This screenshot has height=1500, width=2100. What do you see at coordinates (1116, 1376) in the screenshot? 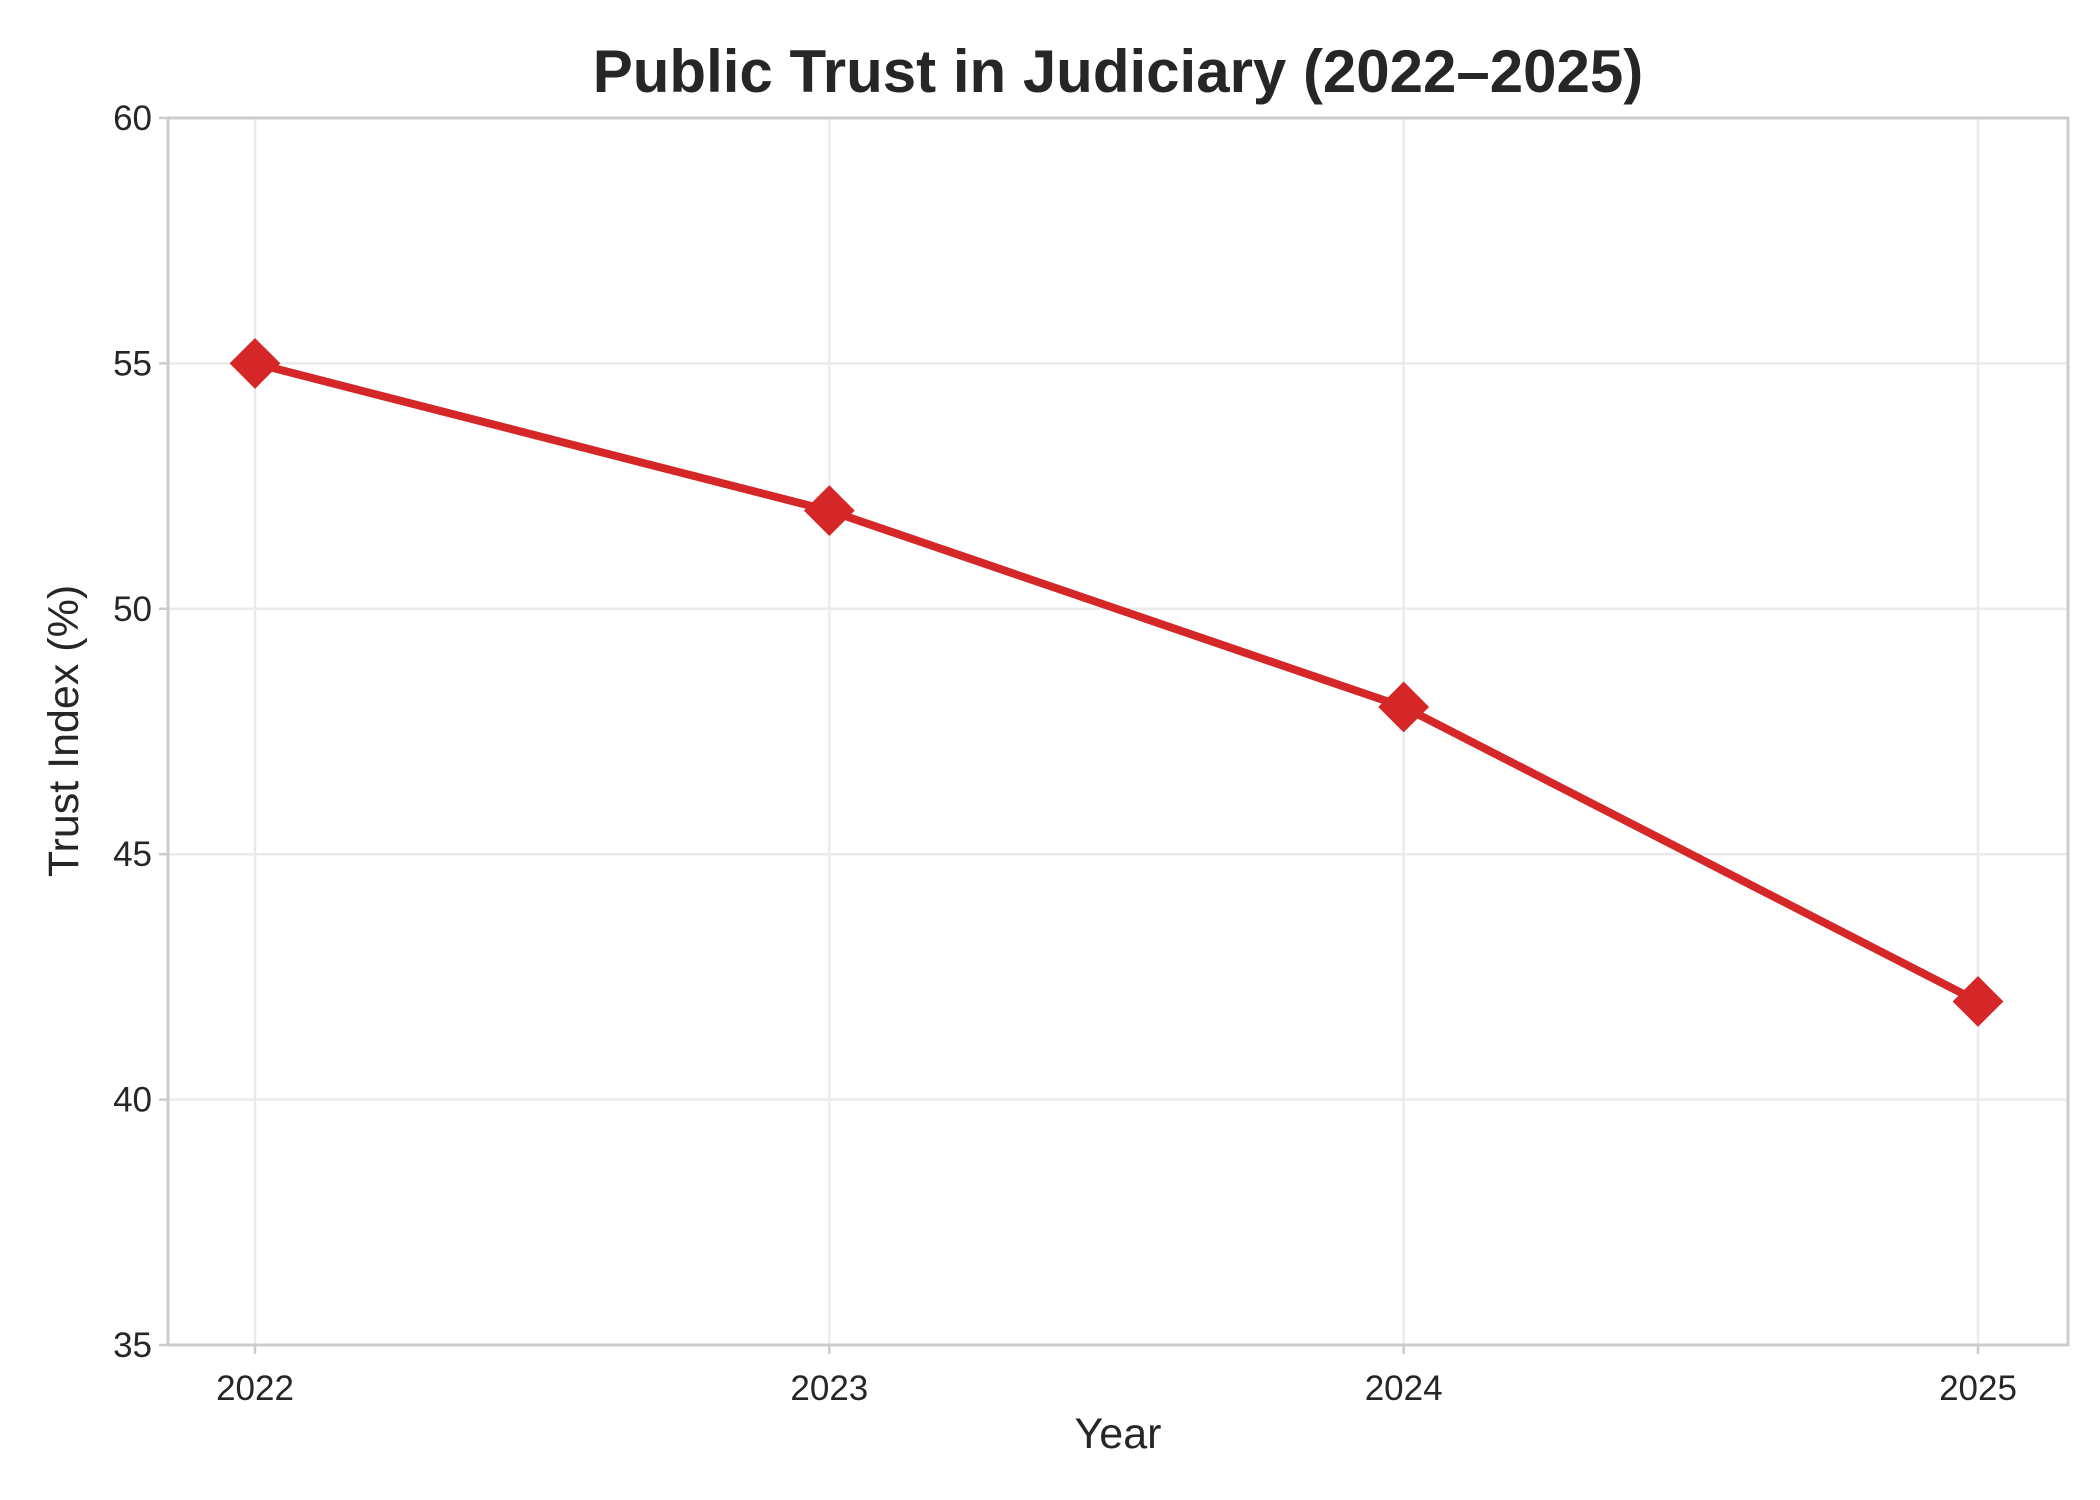
I see `x-axis-ticks: 2022 2023 2024 2025` at bounding box center [1116, 1376].